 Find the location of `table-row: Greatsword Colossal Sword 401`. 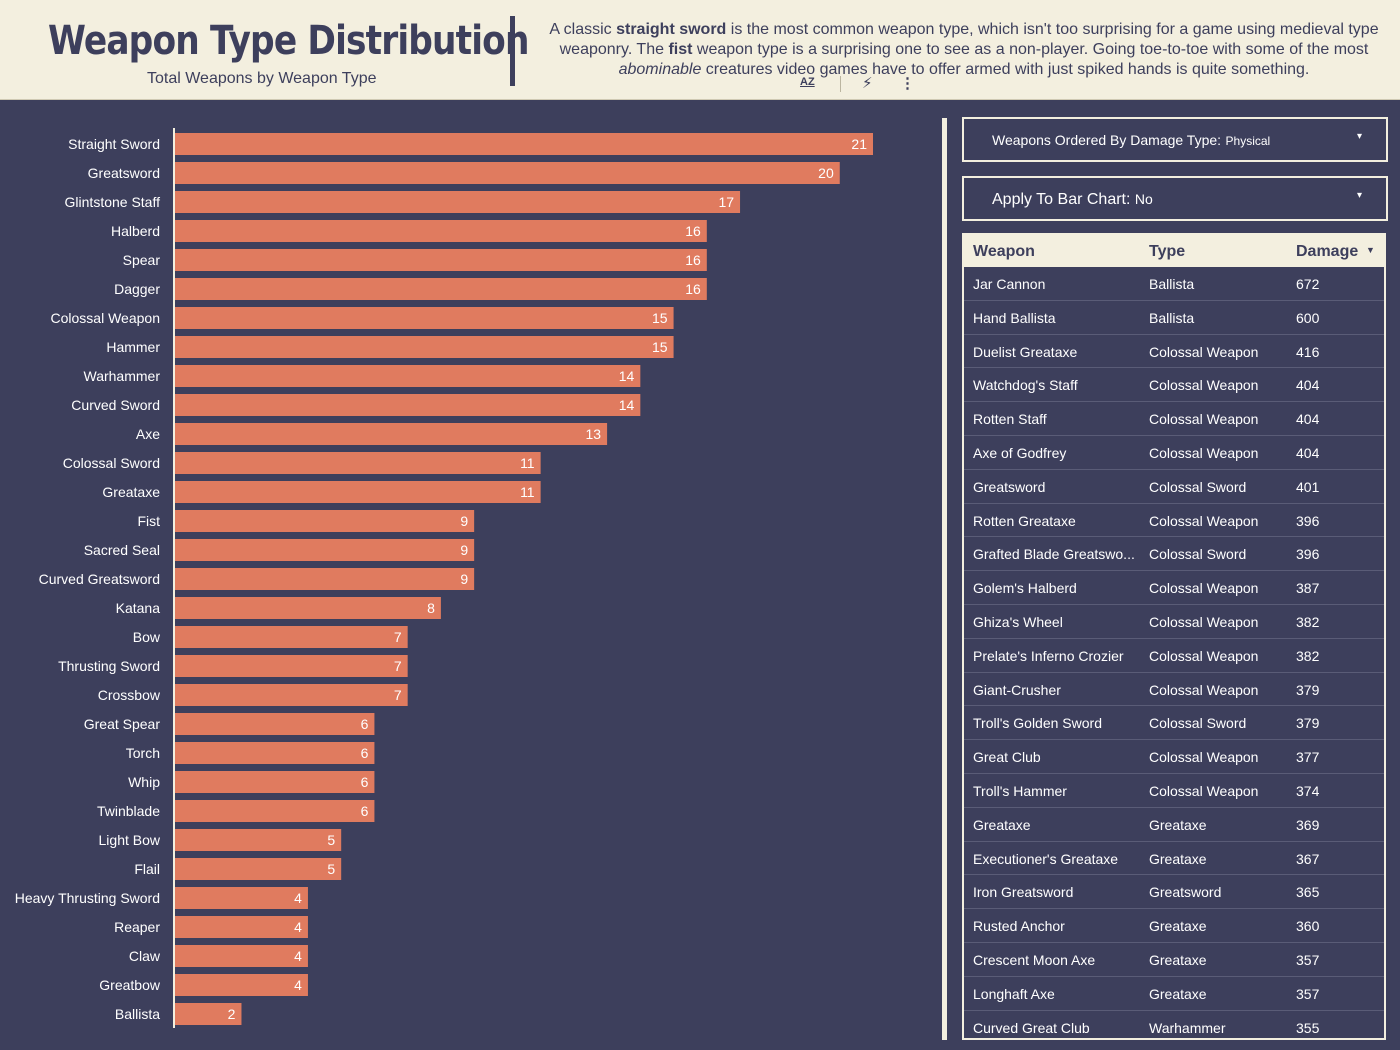

table-row: Greatsword Colossal Sword 401 is located at coordinates (1174, 487).